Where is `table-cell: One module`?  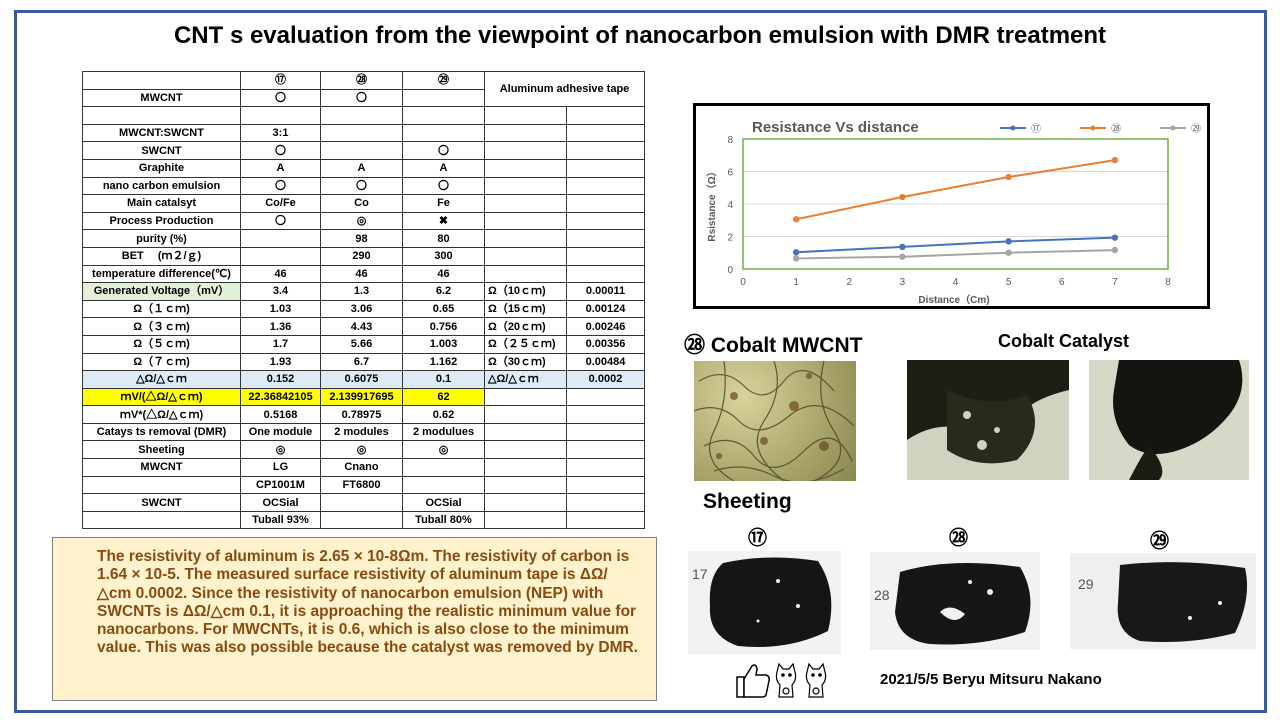 table-cell: One module is located at coordinates (280, 432).